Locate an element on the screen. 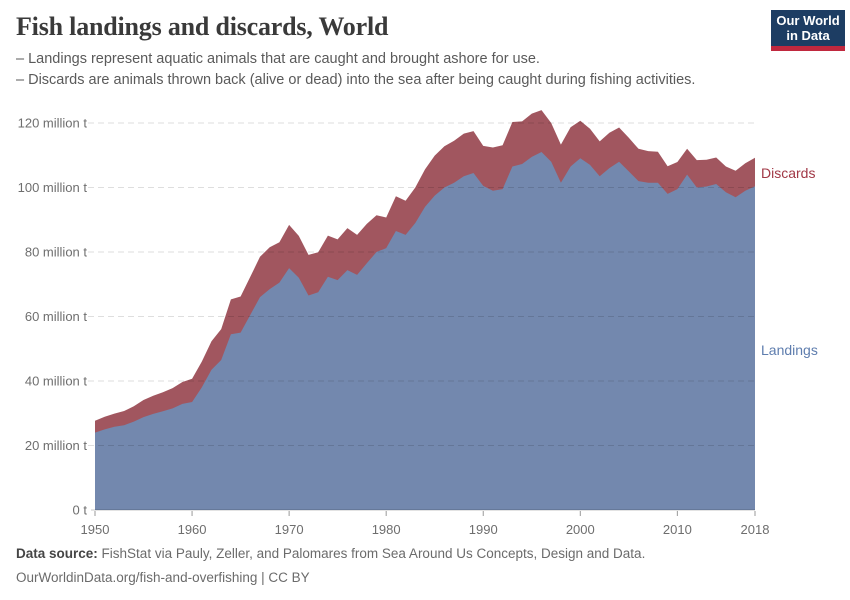 This screenshot has width=850, height=600. legend-label-landings: Landings is located at coordinates (789, 350).